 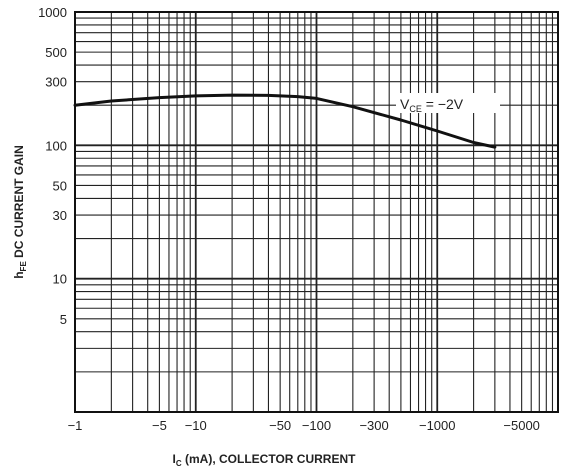 I want to click on y-tick-labels: 1000 500 300 100 50 30 10 5, so click(x=52, y=166).